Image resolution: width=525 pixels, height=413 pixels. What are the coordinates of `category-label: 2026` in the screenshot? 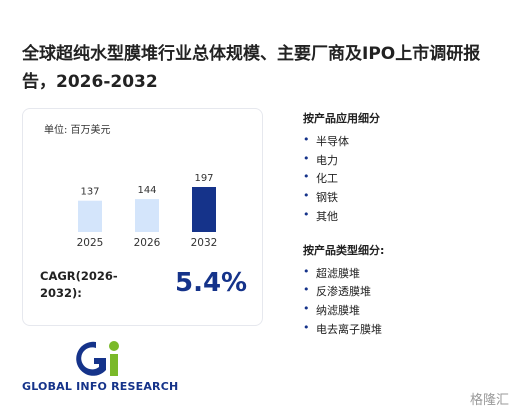 It's located at (147, 243).